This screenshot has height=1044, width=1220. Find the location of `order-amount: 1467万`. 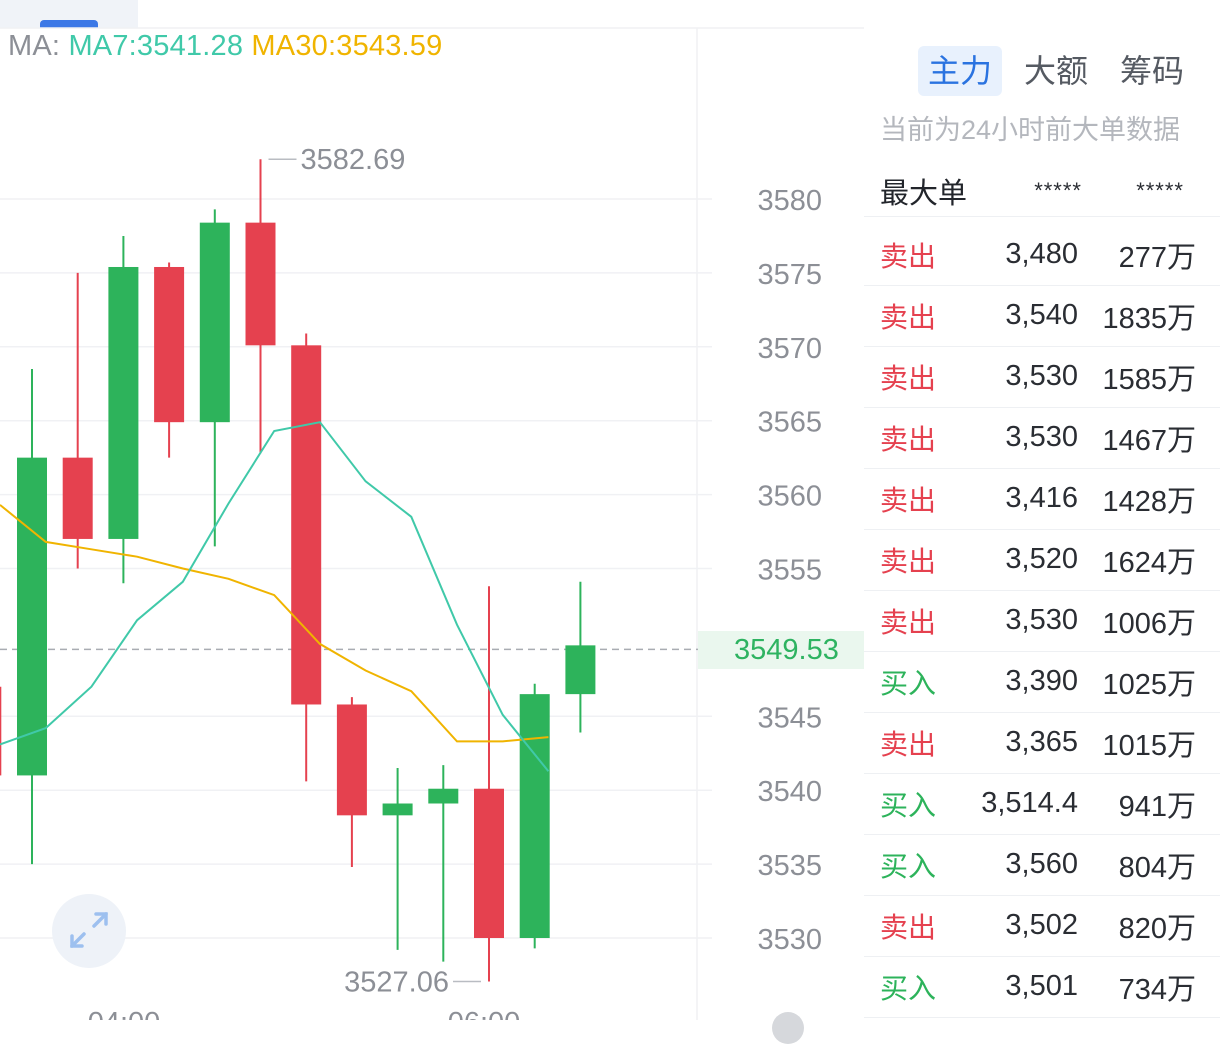

order-amount: 1467万 is located at coordinates (1149, 440).